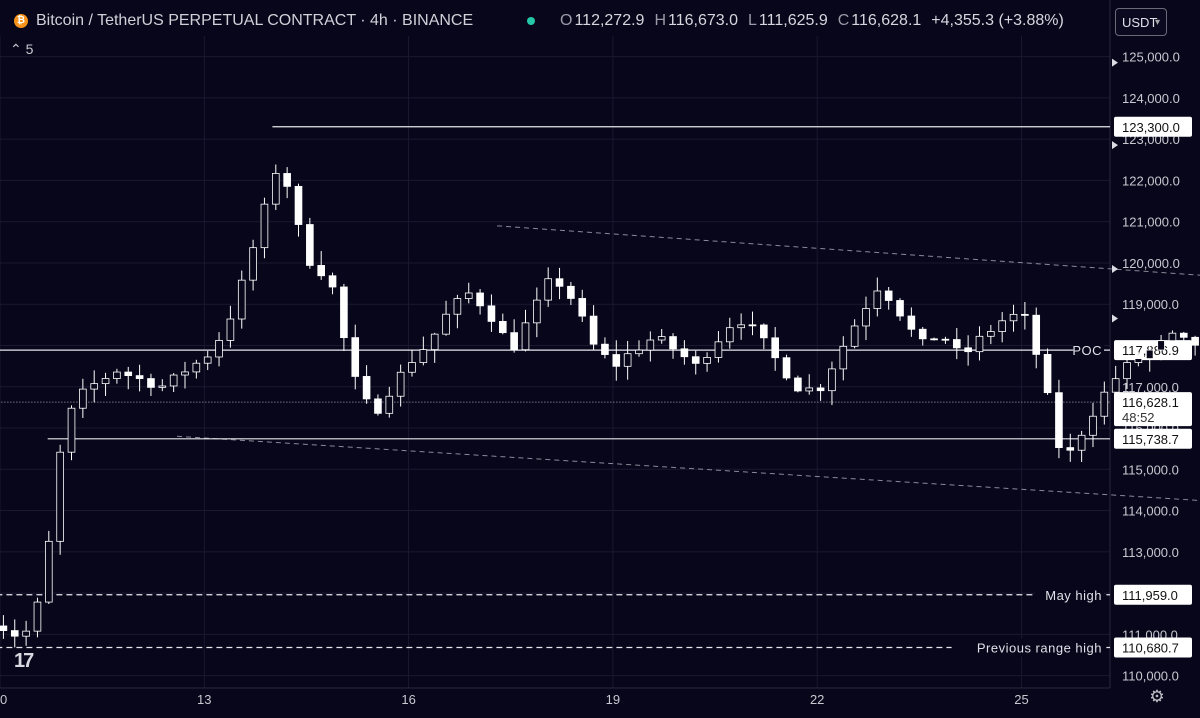 This screenshot has width=1200, height=718. I want to click on y-tick-label: 110,000.0, so click(1150, 676).